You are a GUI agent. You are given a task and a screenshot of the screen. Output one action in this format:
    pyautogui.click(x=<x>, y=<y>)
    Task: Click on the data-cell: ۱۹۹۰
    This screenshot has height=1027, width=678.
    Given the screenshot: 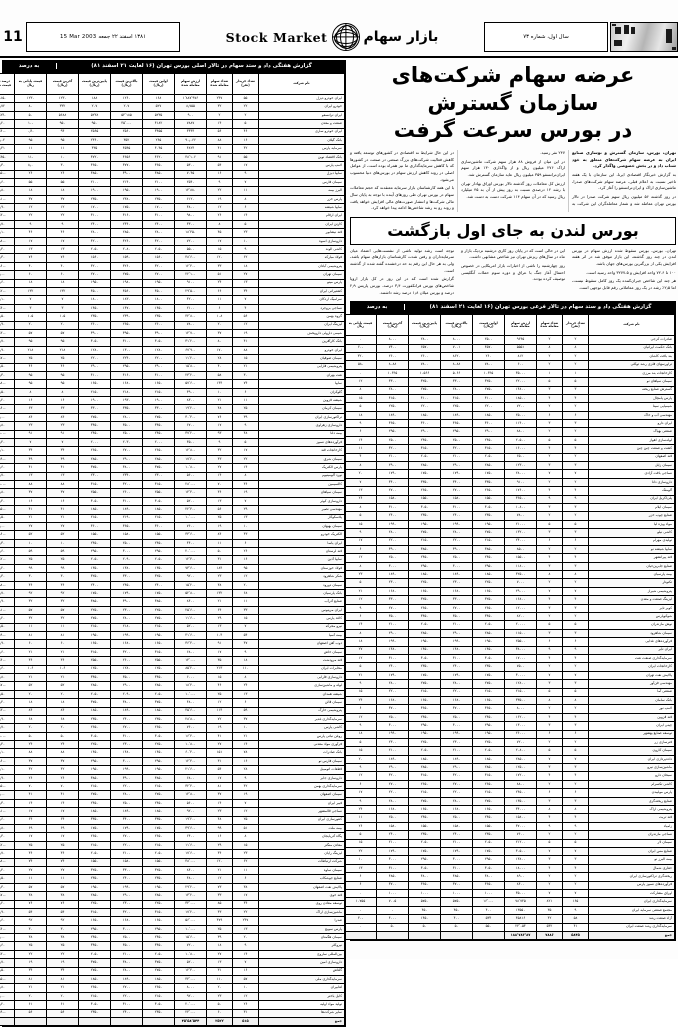 What is the action you would take?
    pyautogui.click(x=456, y=734)
    